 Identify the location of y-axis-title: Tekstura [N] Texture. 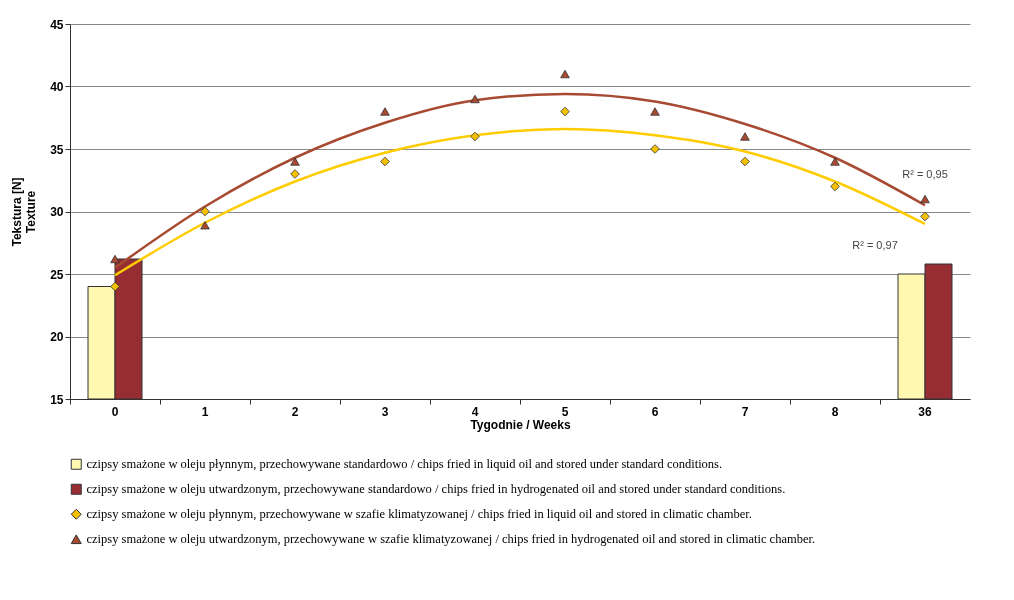
(24, 212).